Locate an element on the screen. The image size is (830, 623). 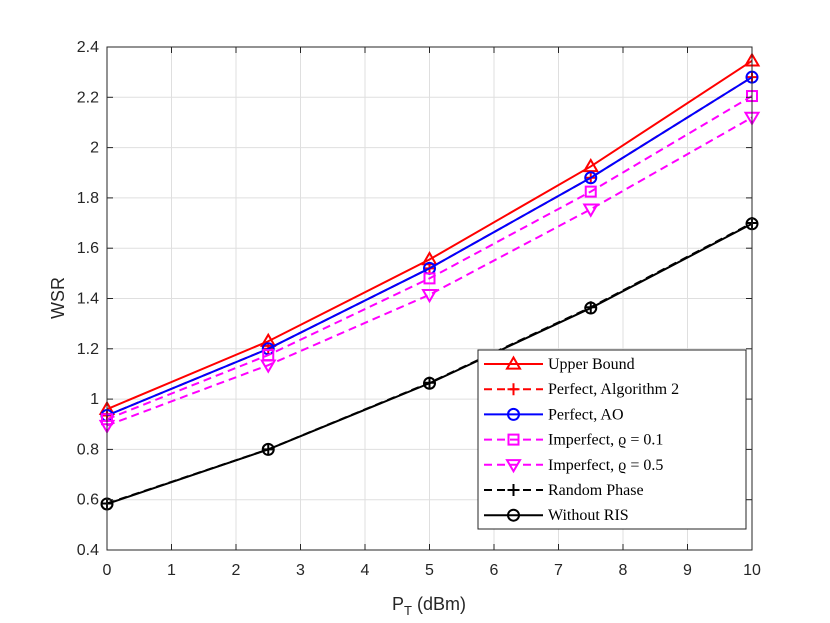
legend-label: Perfect, AO is located at coordinates (586, 414).